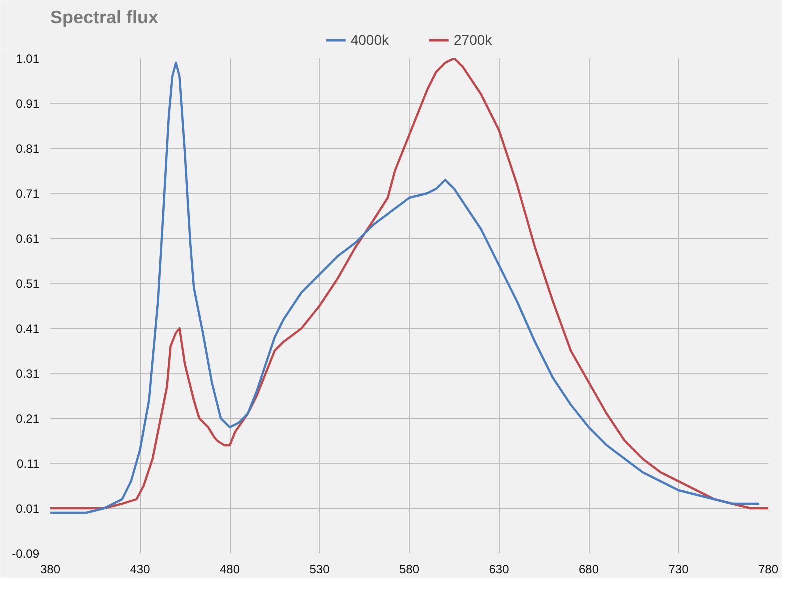 The width and height of the screenshot is (787, 603). What do you see at coordinates (28, 149) in the screenshot?
I see `y-tick-label: 0.81` at bounding box center [28, 149].